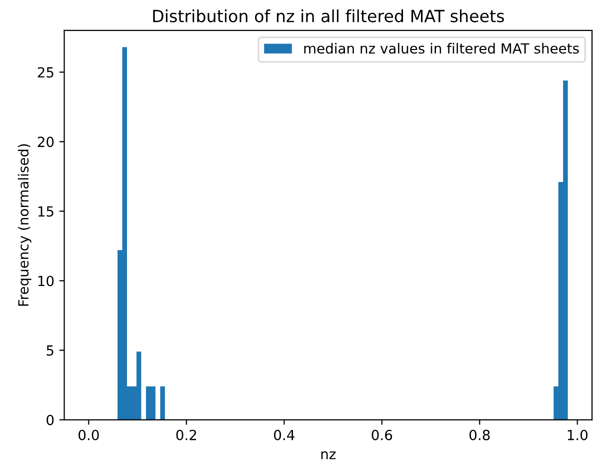 The height and width of the screenshot is (468, 595). Describe the element at coordinates (578, 435) in the screenshot. I see `x-tick-label: 1.0` at that location.